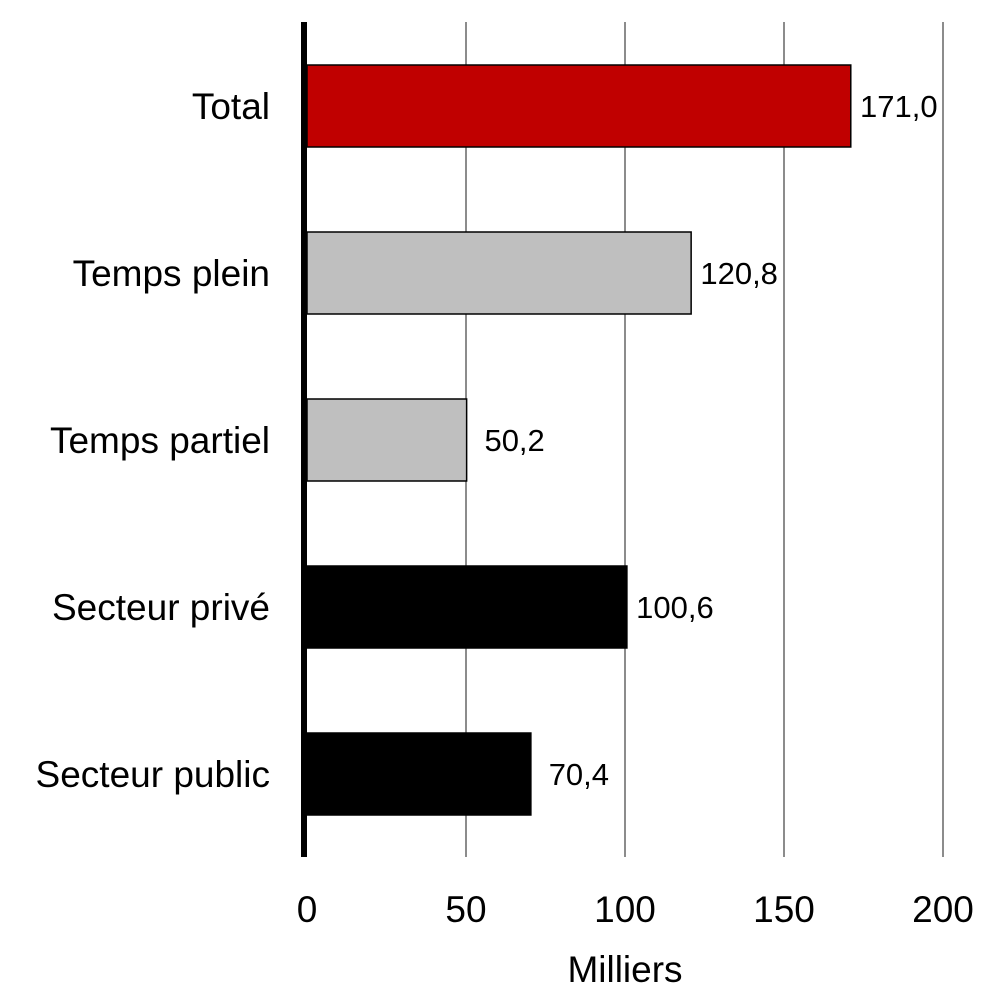 The image size is (1005, 1005). I want to click on value-label: 100,6, so click(675, 607).